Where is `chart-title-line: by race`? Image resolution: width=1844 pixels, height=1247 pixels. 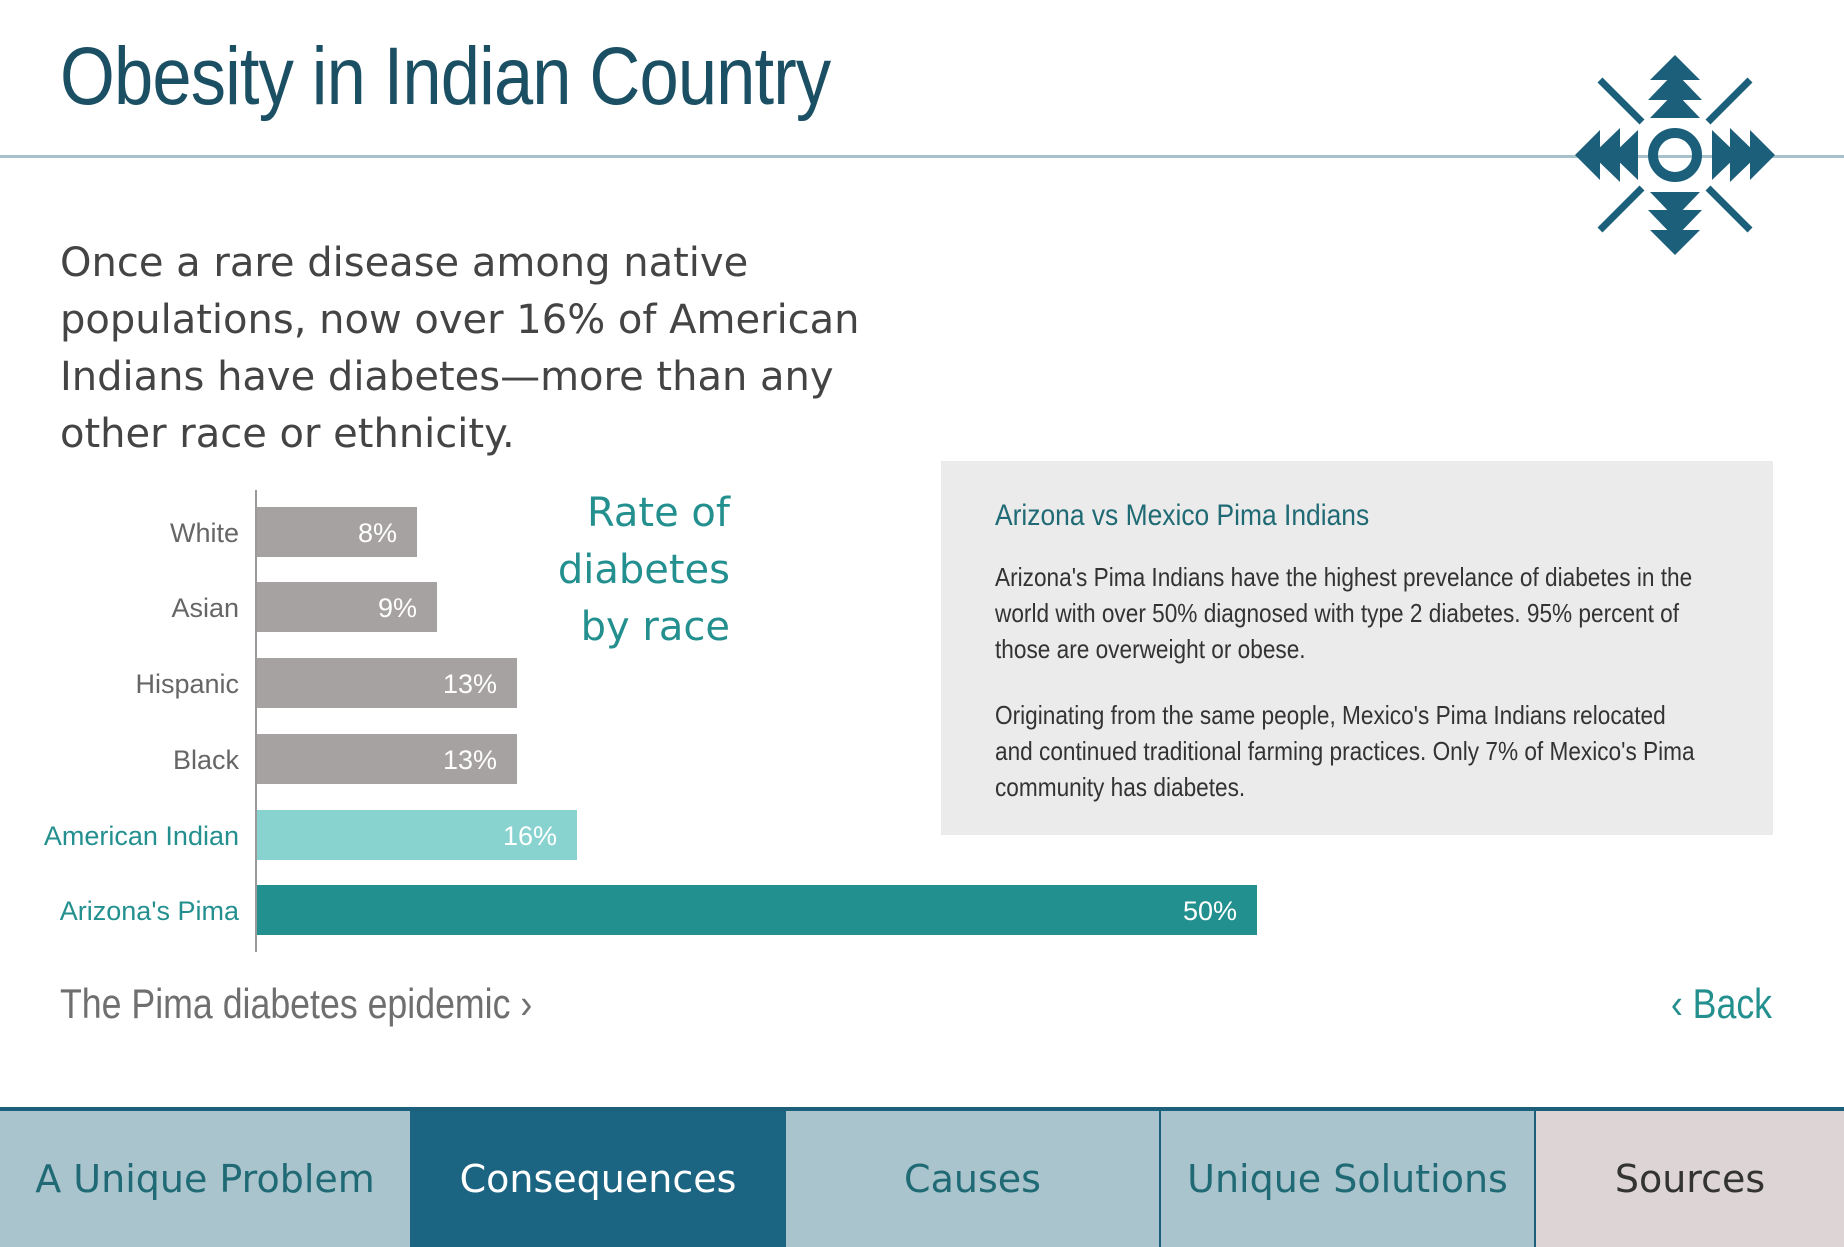 chart-title-line: by race is located at coordinates (655, 627).